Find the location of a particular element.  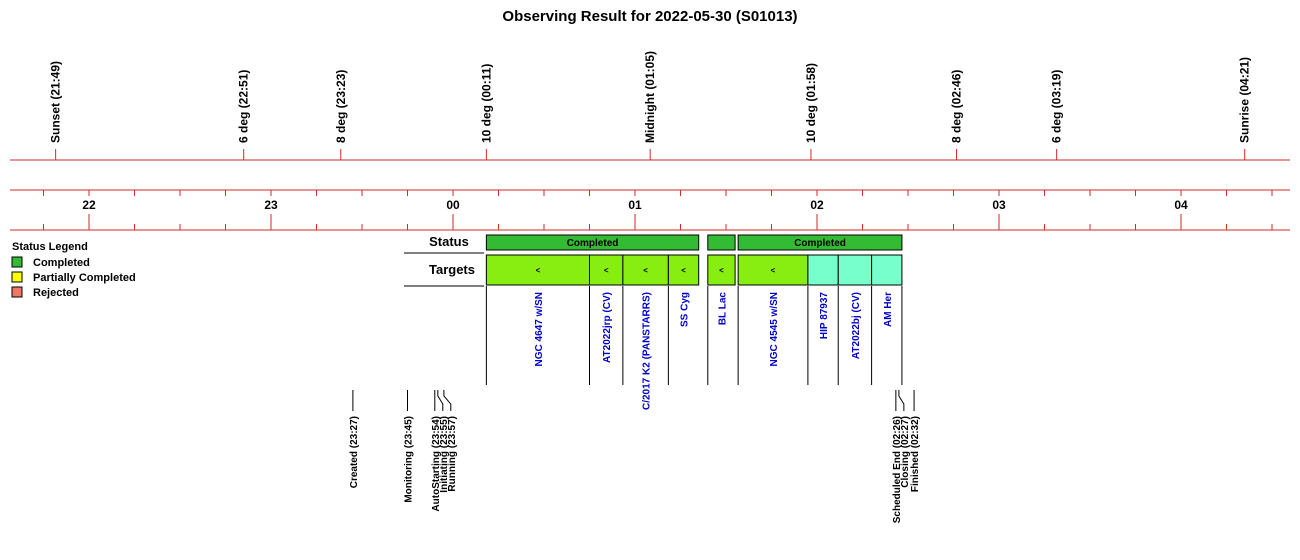

event-label: Closing (02:27) is located at coordinates (905, 452).